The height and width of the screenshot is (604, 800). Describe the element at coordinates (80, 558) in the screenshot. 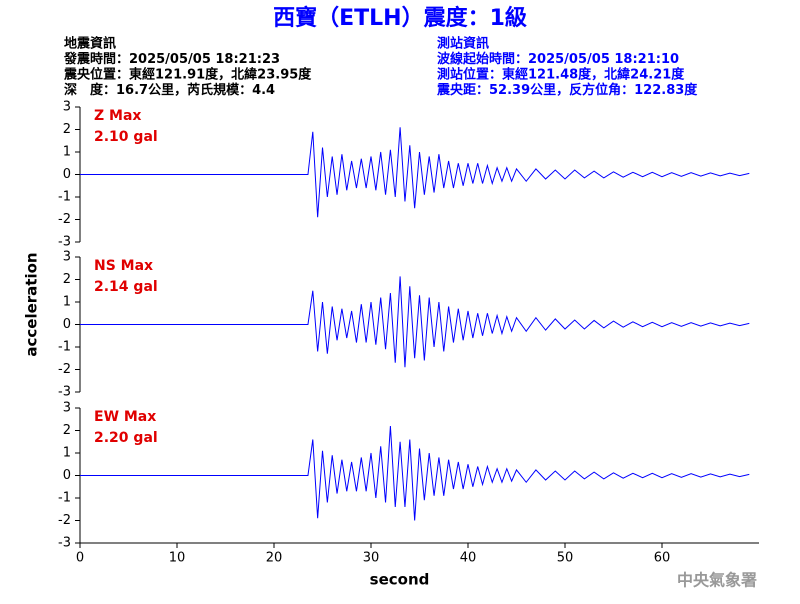

I see `x-tick-label: 0` at that location.